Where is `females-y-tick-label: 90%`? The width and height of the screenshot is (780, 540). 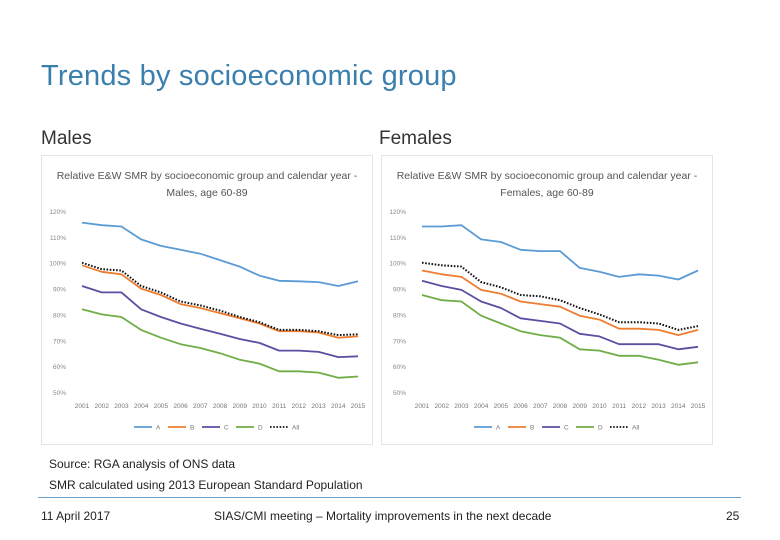
females-y-tick-label: 90% is located at coordinates (399, 290).